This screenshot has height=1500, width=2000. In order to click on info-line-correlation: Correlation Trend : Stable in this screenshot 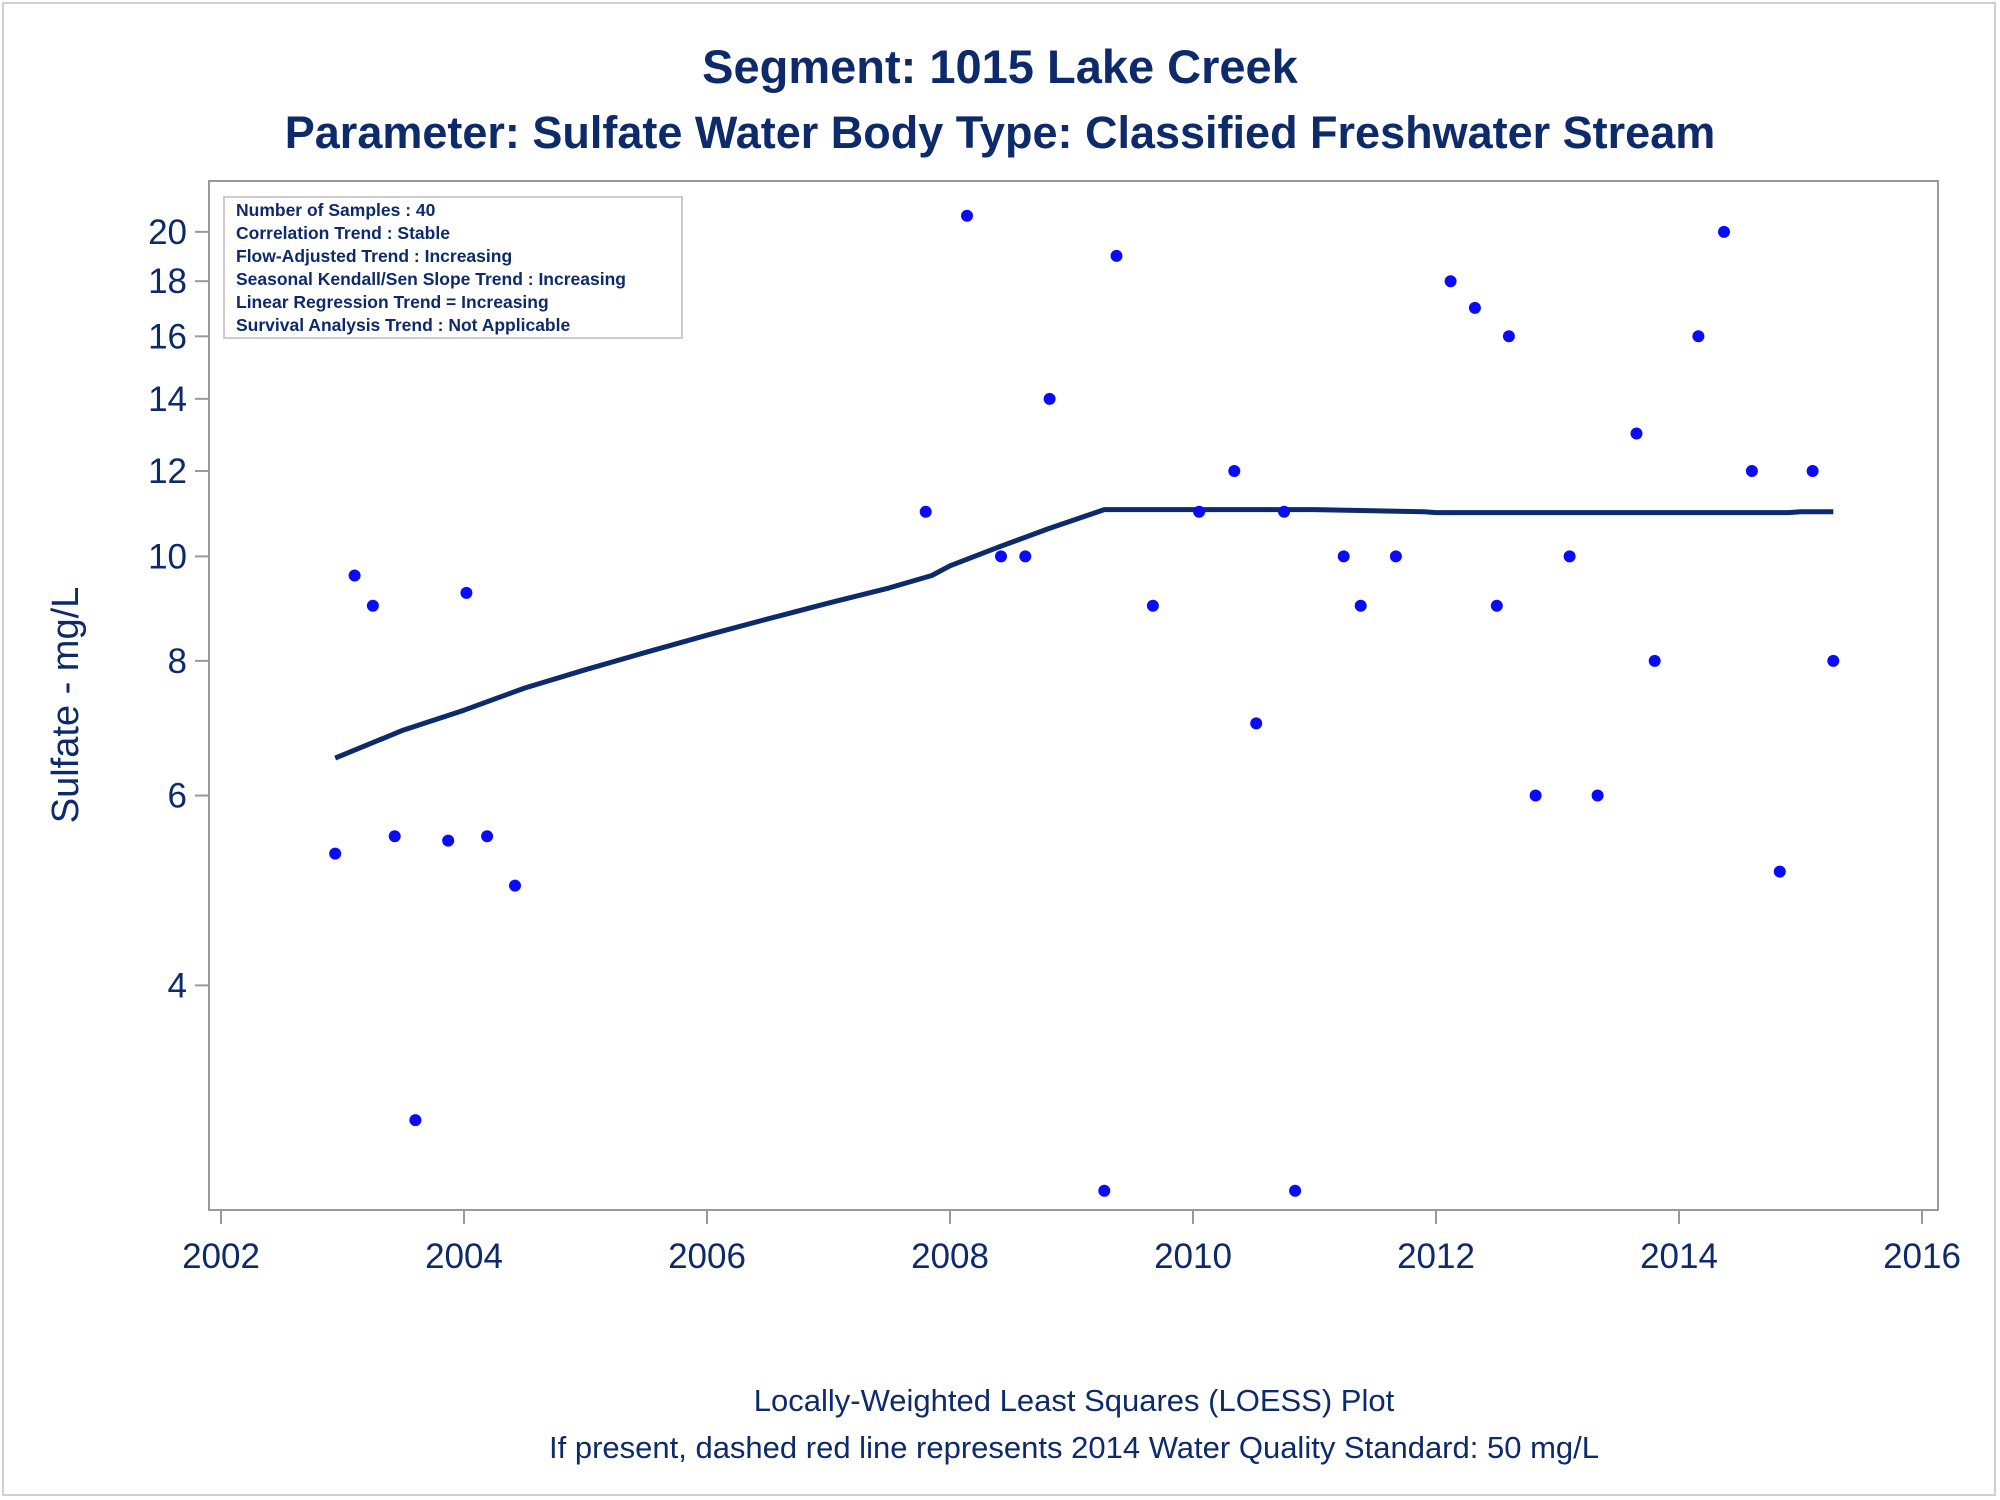, I will do `click(343, 233)`.